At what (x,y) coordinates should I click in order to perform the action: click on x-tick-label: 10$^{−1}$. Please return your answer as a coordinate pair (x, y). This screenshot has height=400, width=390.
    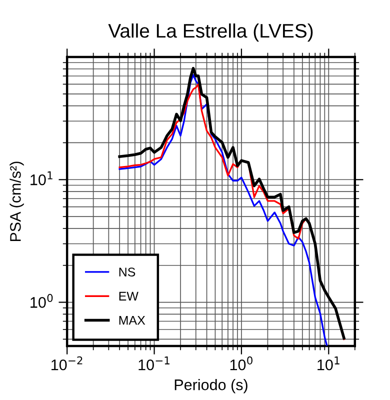
    Looking at the image, I should click on (154, 363).